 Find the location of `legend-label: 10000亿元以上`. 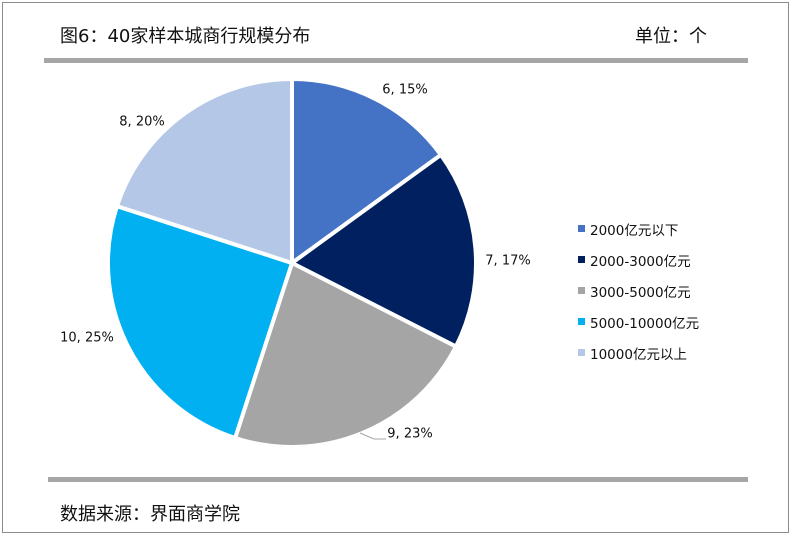

legend-label: 10000亿元以上 is located at coordinates (638, 354).